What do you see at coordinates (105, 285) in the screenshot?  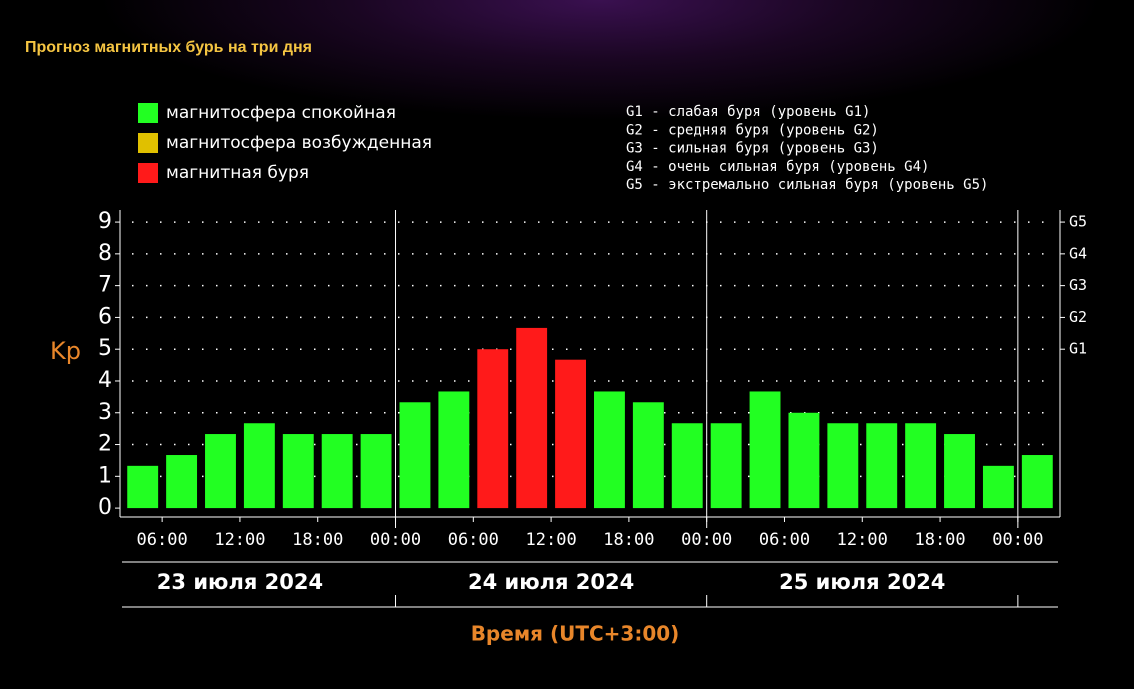 I see `y-tick-label: 7` at bounding box center [105, 285].